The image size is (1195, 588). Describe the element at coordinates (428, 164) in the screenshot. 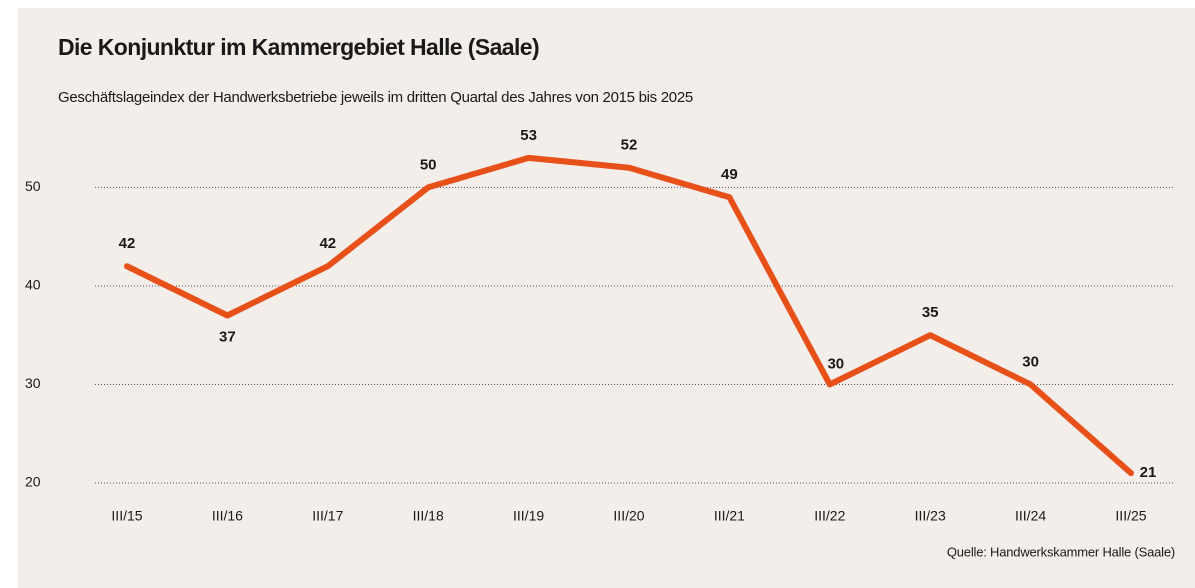

I see `value-label: 50` at that location.